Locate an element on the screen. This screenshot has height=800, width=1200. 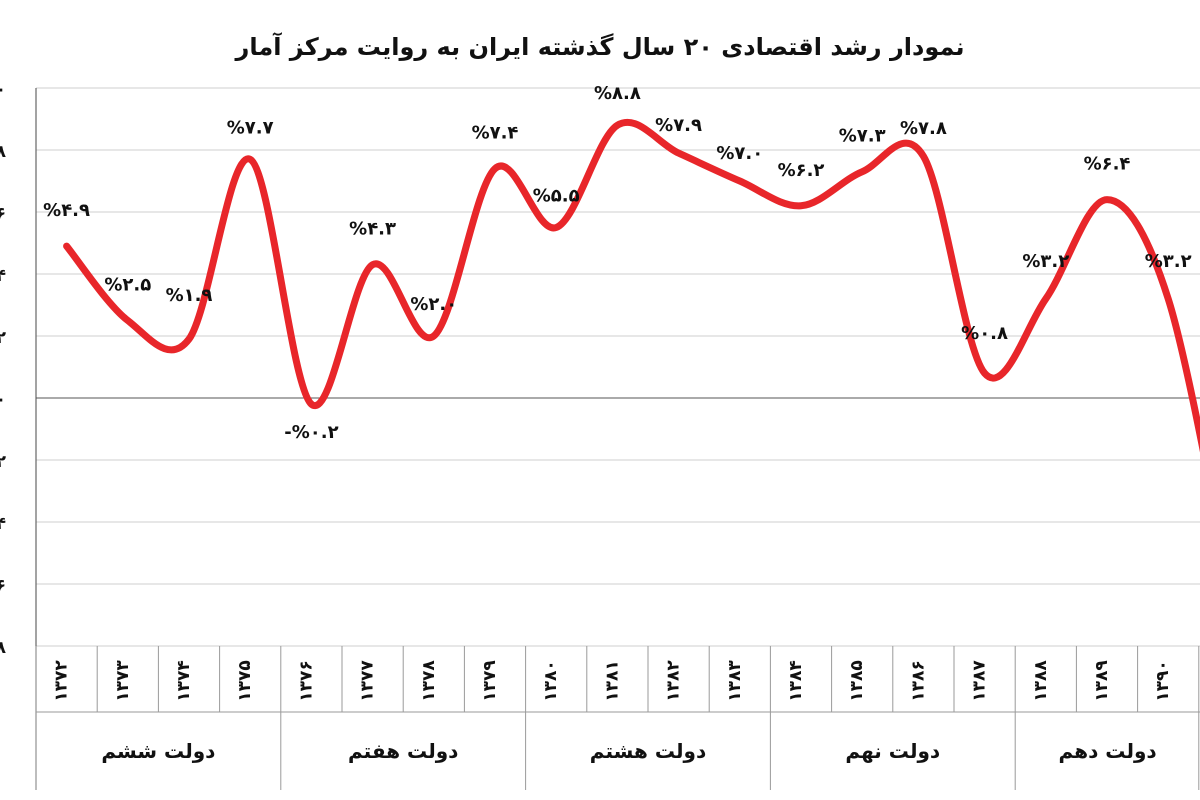
data-label: %۸.۸ is located at coordinates (617, 93).